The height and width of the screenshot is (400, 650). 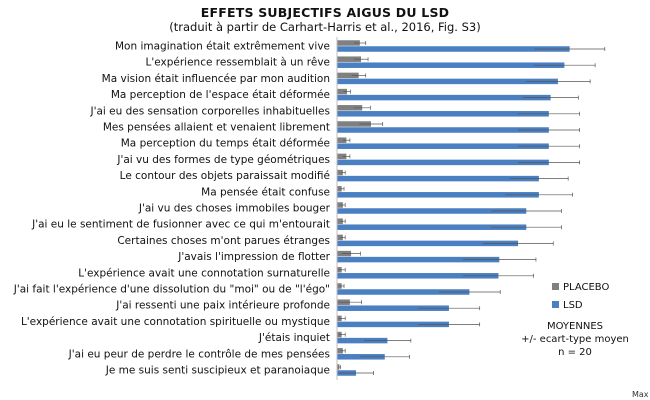 I want to click on category-label: Le contour des objets paraissait modifié, so click(x=225, y=176).